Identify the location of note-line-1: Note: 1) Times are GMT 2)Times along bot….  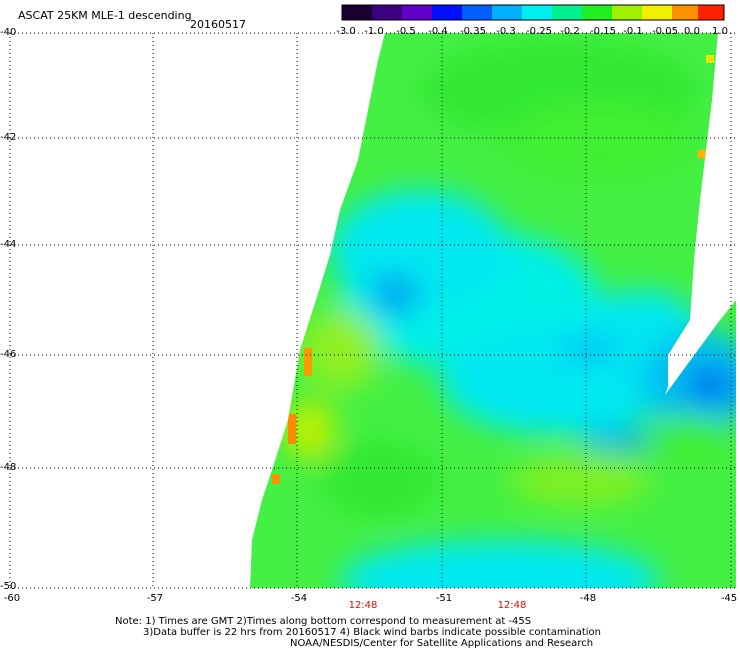
(323, 621).